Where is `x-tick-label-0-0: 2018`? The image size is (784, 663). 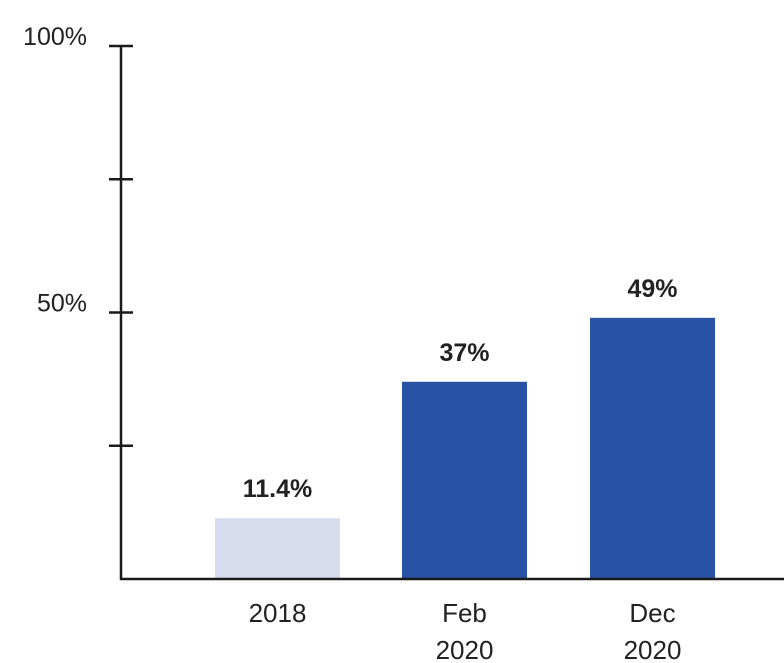
x-tick-label-0-0: 2018 is located at coordinates (278, 613).